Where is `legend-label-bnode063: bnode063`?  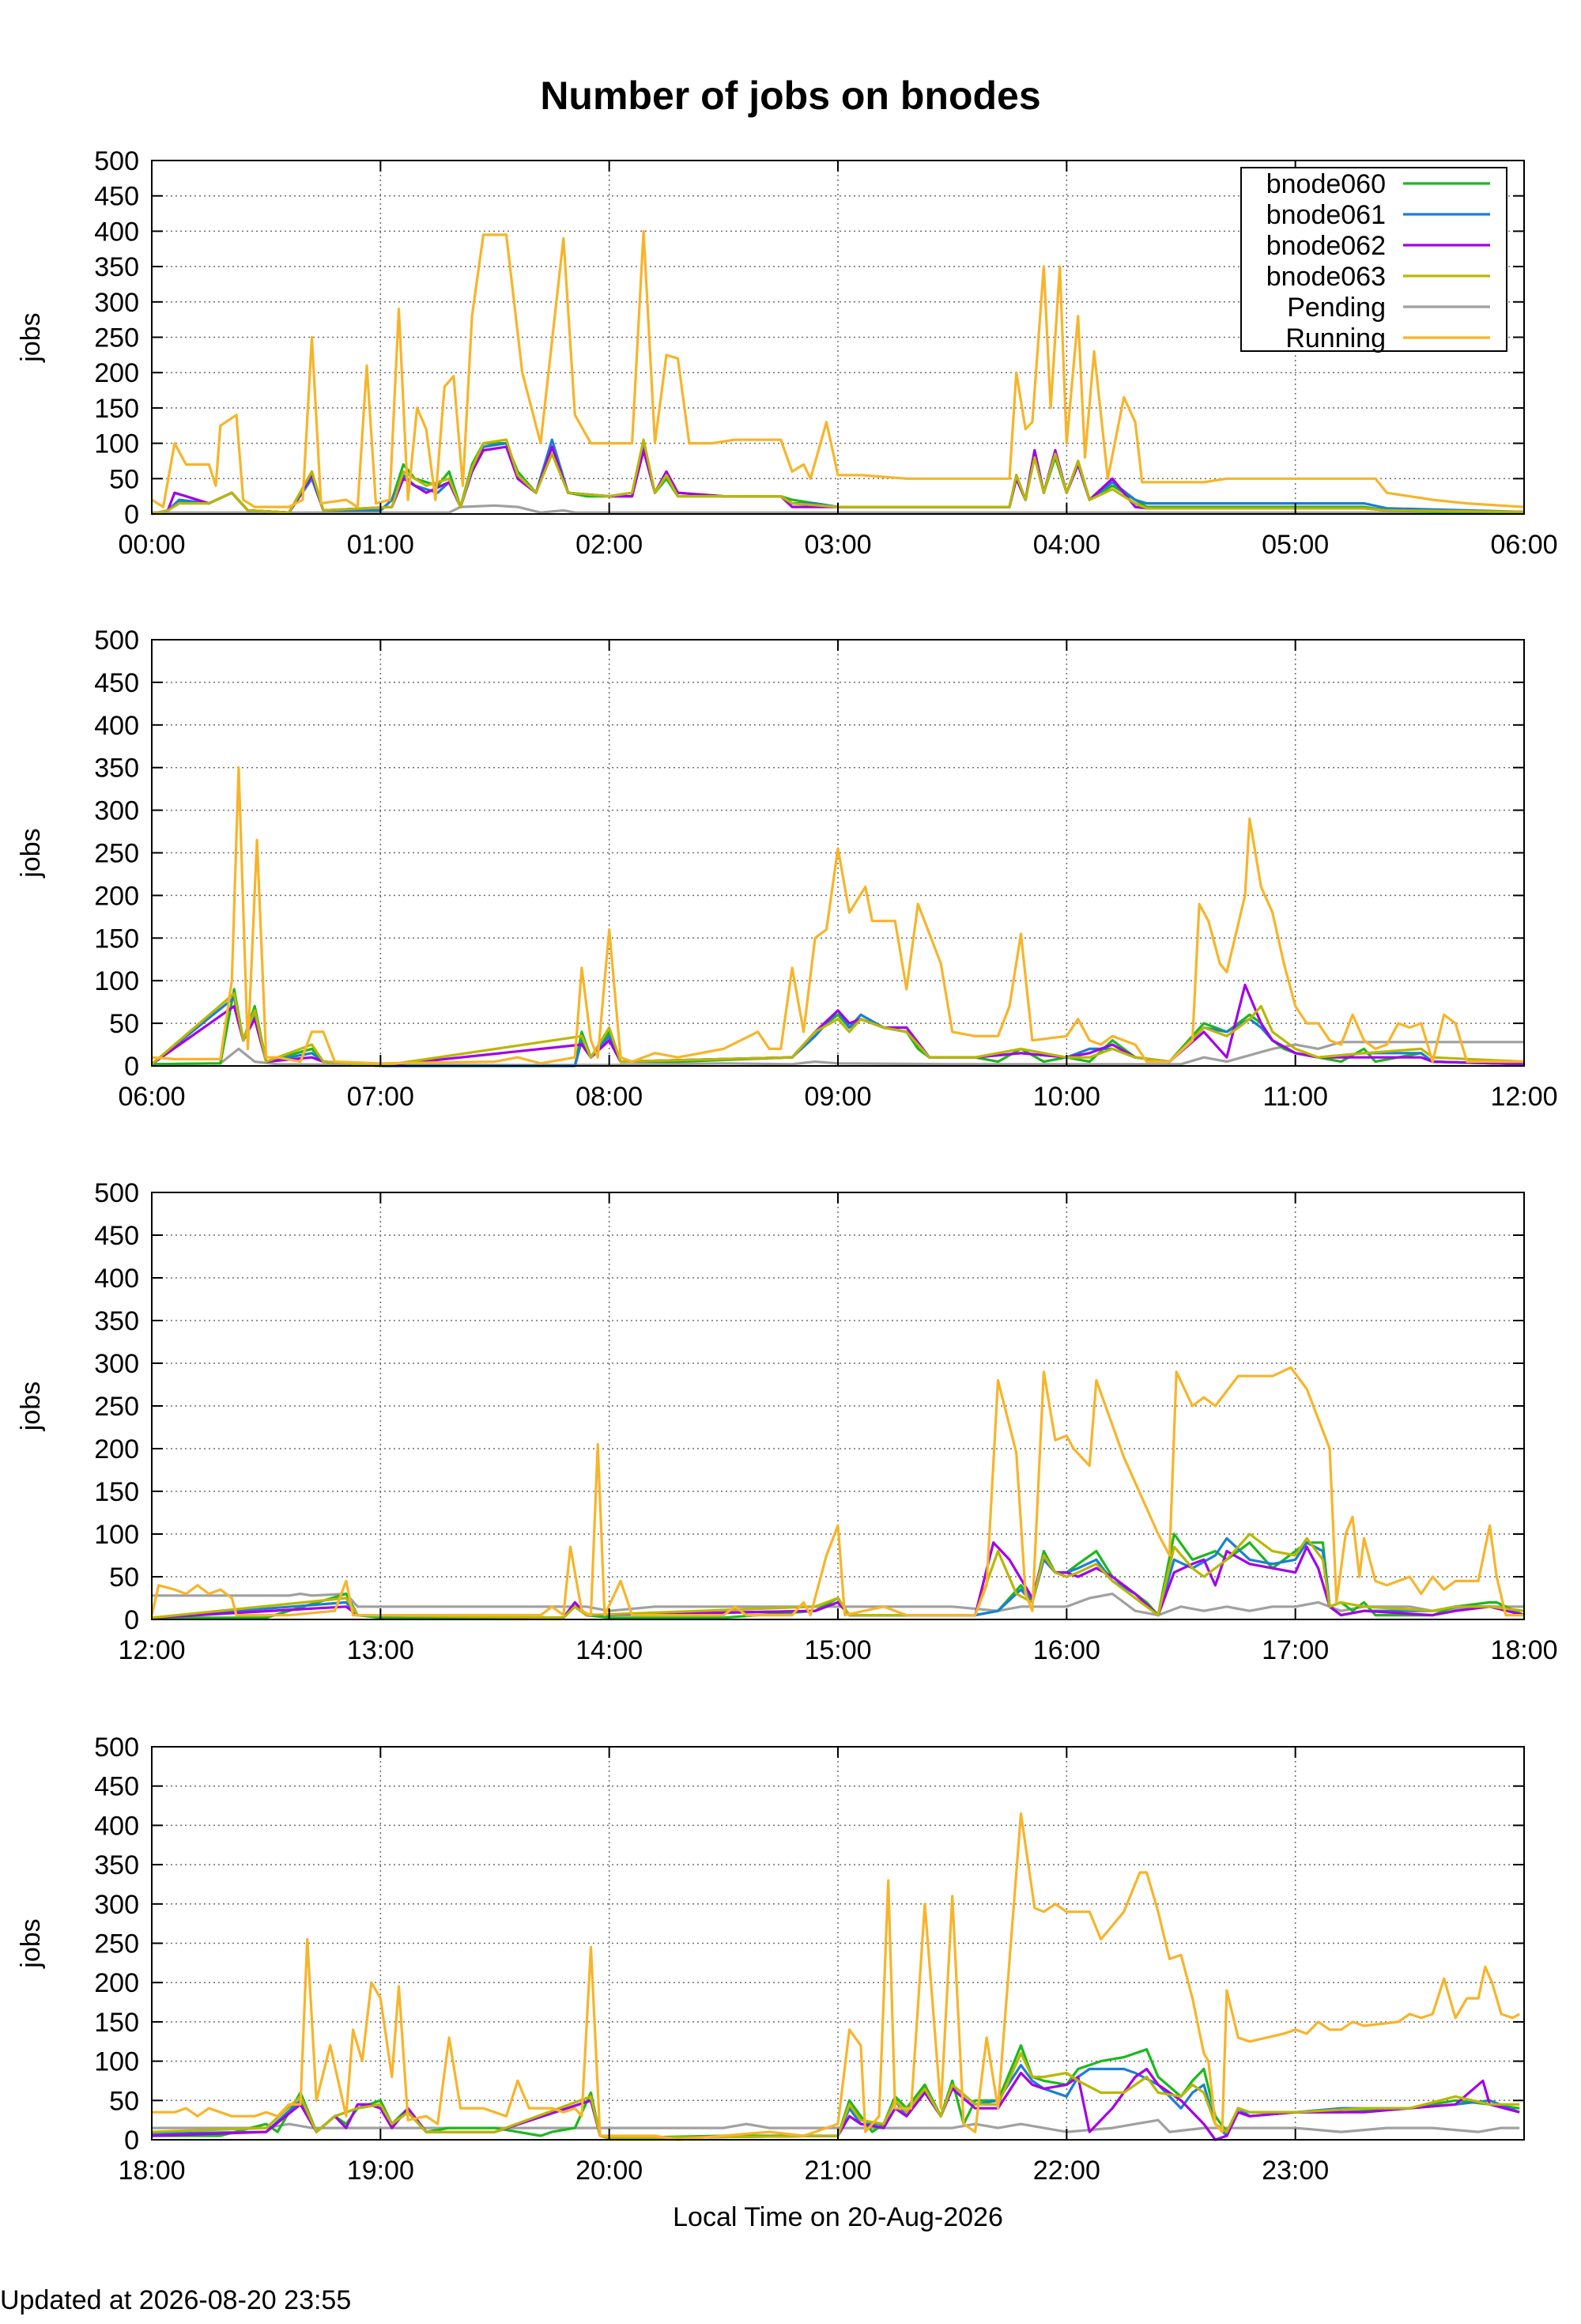 legend-label-bnode063: bnode063 is located at coordinates (1326, 277).